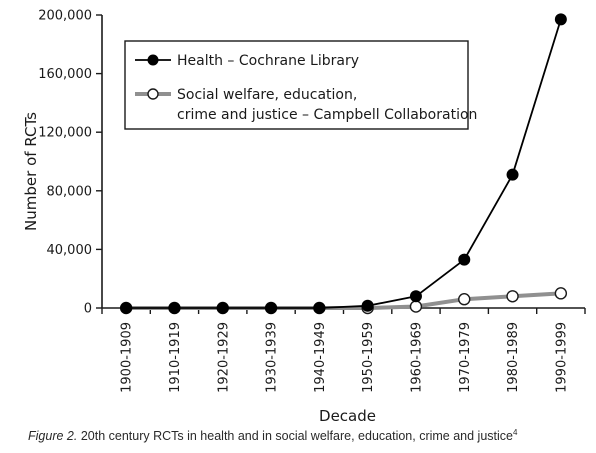 This screenshot has width=596, height=453. Describe the element at coordinates (368, 357) in the screenshot. I see `x-tick-label: 1950-1959` at that location.